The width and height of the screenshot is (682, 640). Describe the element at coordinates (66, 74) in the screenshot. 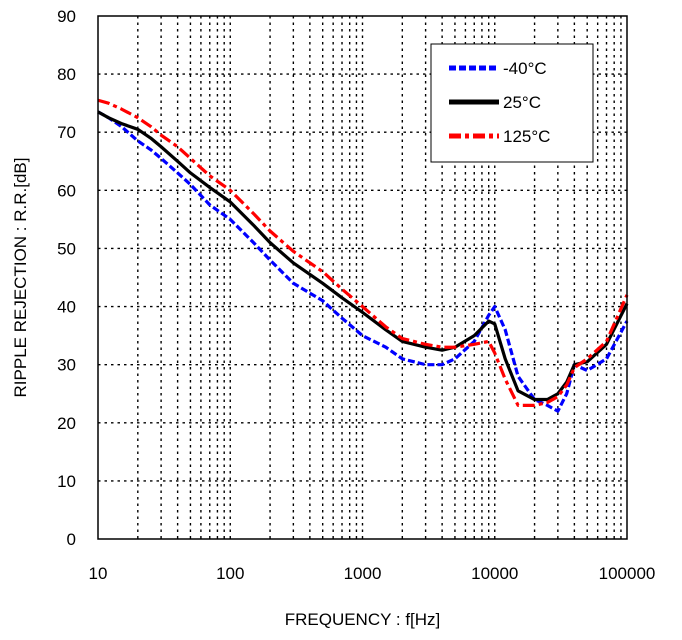

I see `y-tick-label: 80` at that location.